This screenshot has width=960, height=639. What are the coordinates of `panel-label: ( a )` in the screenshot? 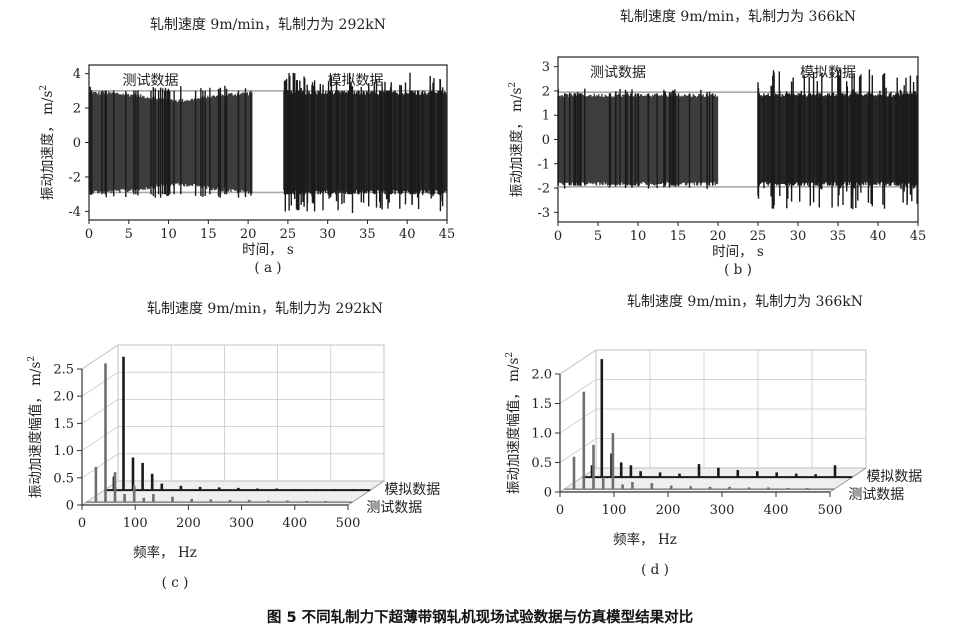 It's located at (267, 268).